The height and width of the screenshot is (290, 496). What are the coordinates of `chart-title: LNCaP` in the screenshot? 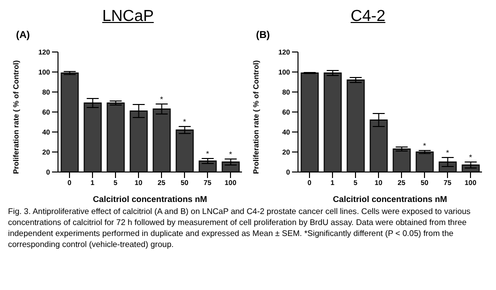 It's located at (128, 17).